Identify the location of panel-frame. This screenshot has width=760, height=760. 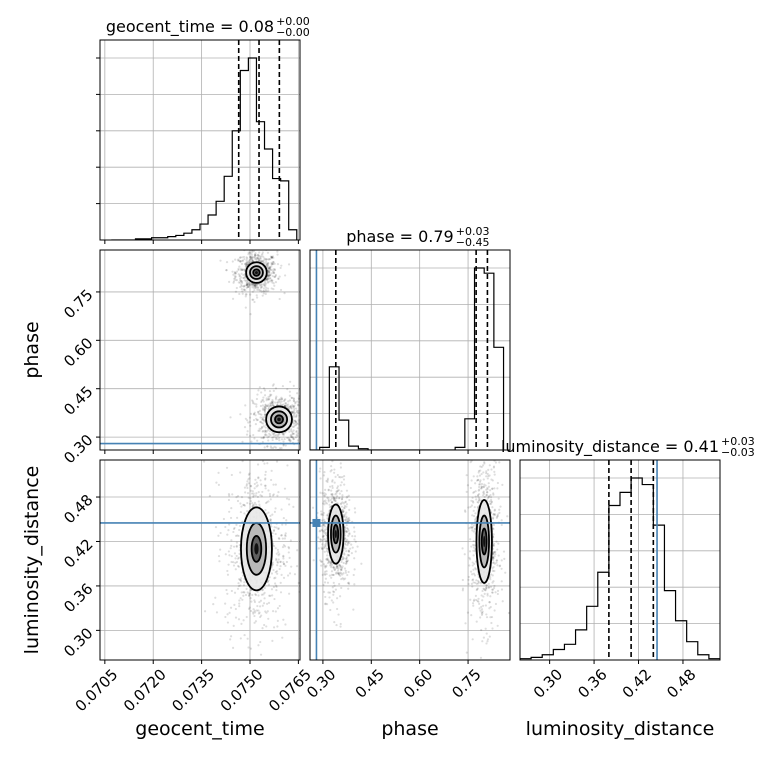
(620, 560).